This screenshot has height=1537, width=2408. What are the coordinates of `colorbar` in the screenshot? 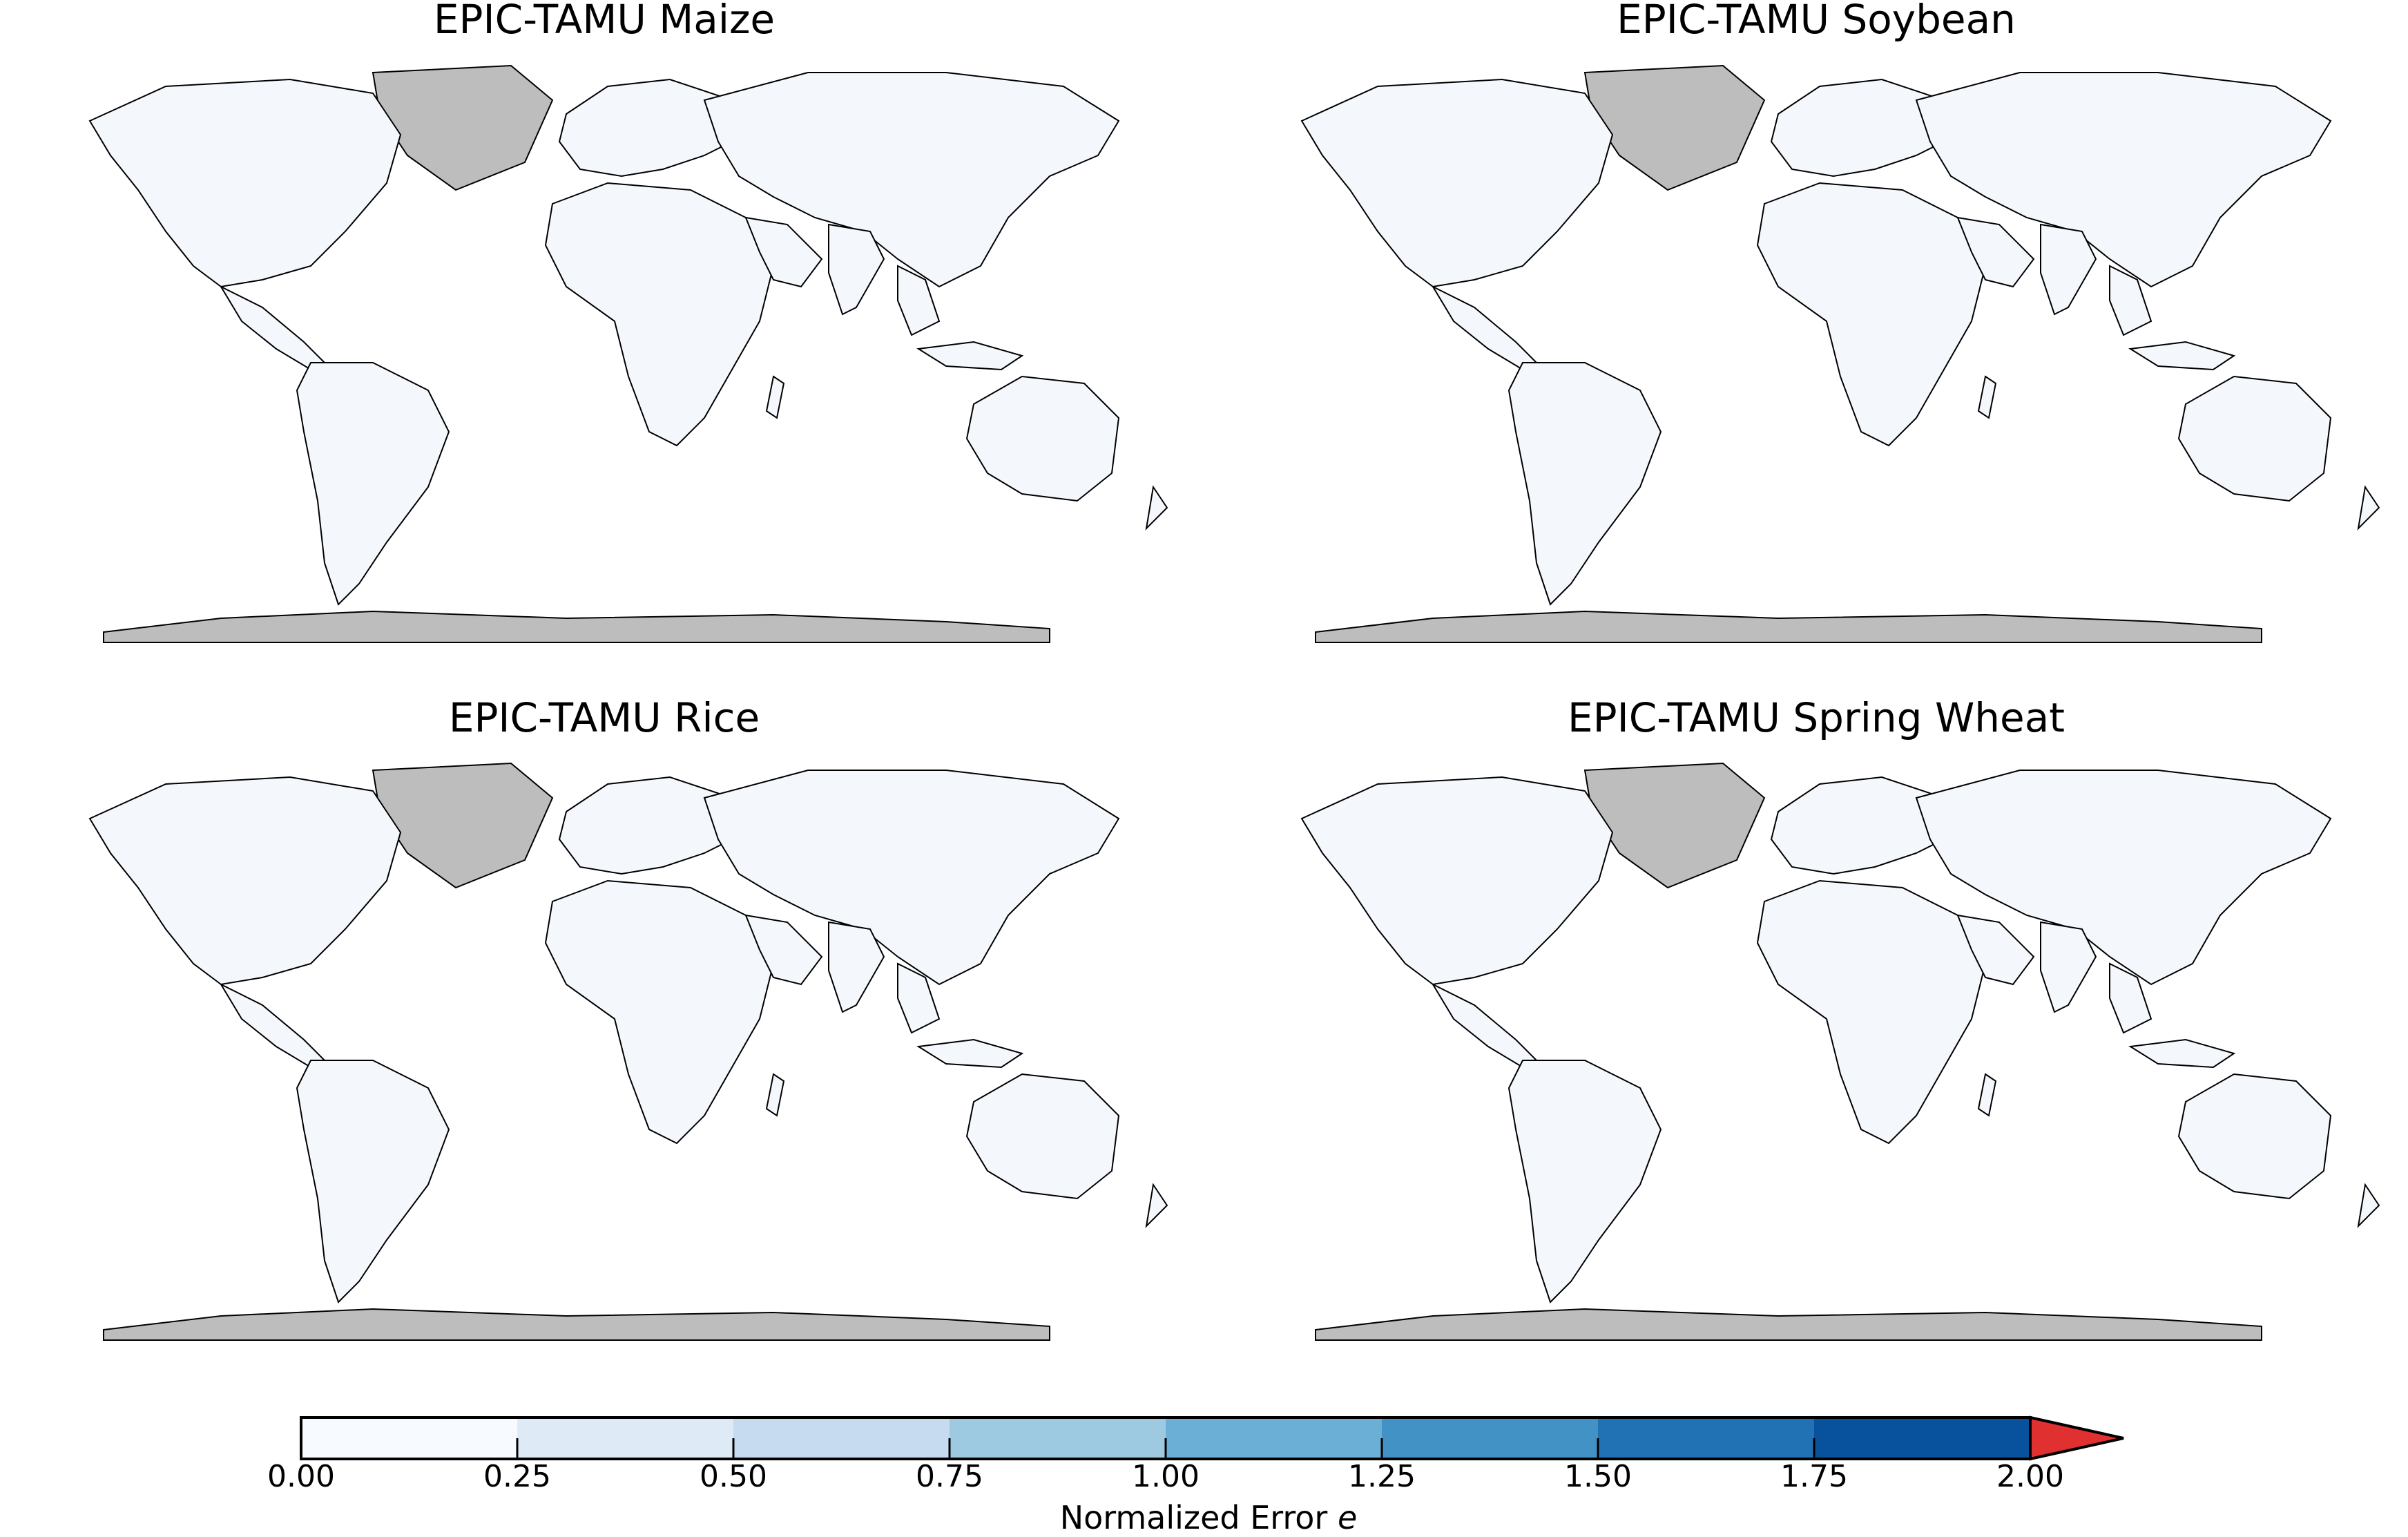 It's located at (1212, 1438).